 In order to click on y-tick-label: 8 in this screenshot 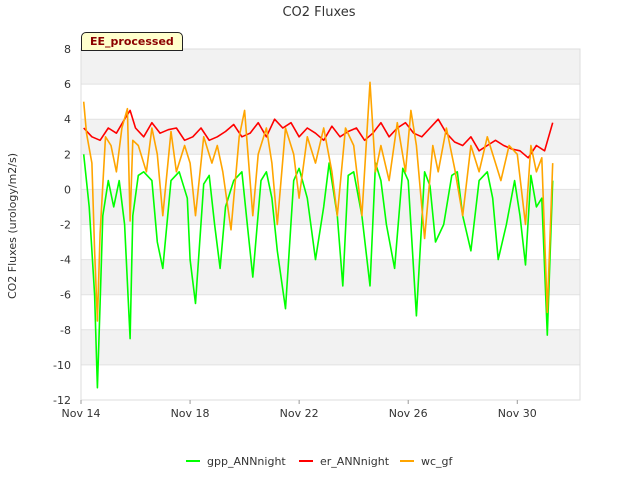, I will do `click(67, 49)`.